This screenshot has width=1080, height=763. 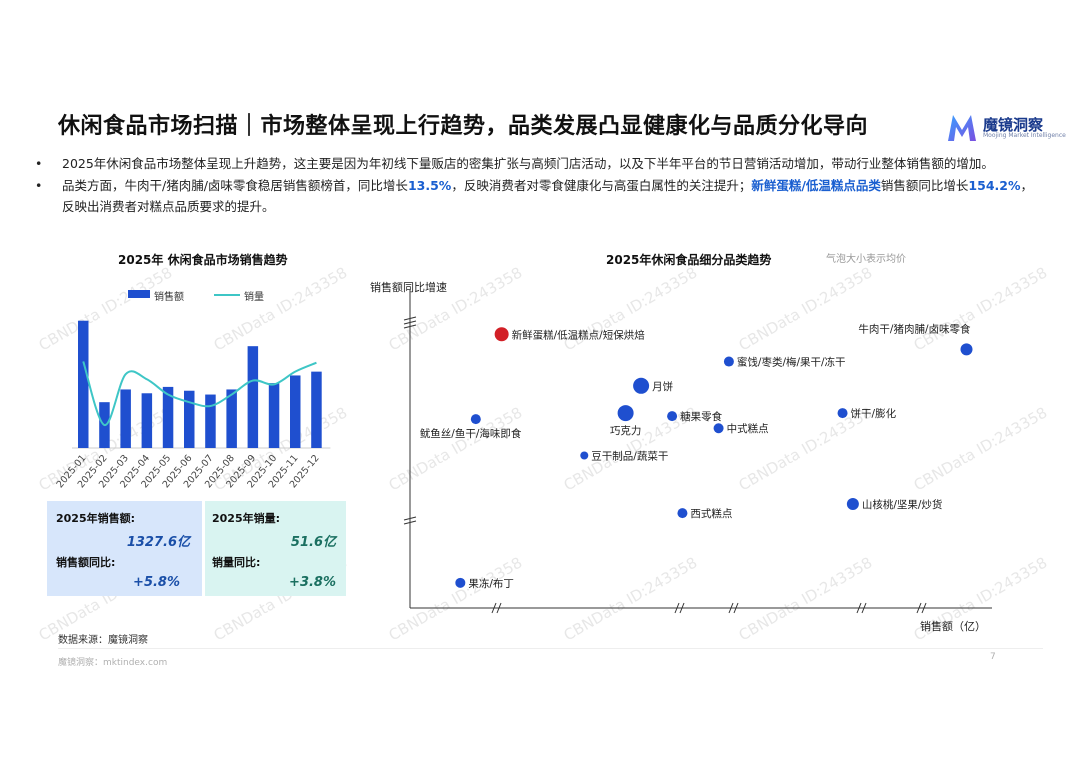 I want to click on logo-name: 魔镜洞察, so click(x=1013, y=125).